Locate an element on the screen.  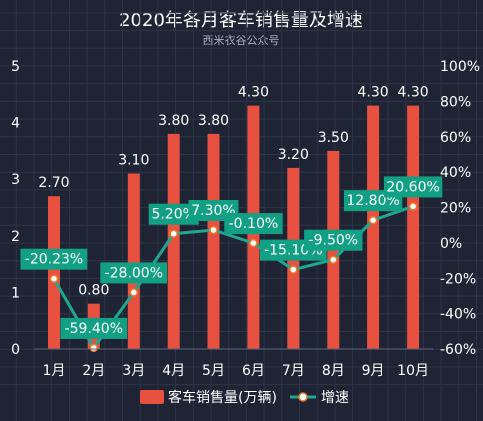
growth-badge-label: -20.23% is located at coordinates (54, 260).